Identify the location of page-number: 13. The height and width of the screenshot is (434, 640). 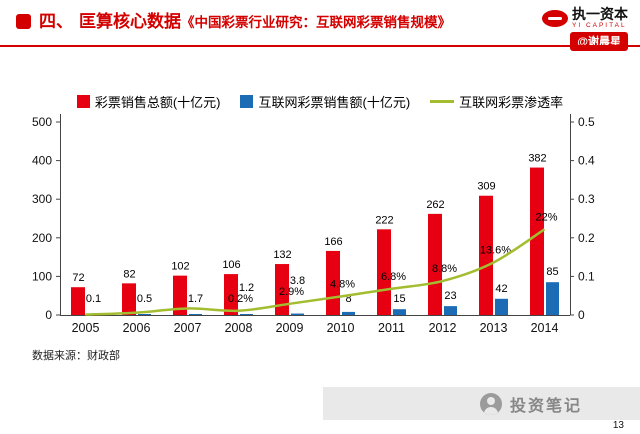
(618, 425).